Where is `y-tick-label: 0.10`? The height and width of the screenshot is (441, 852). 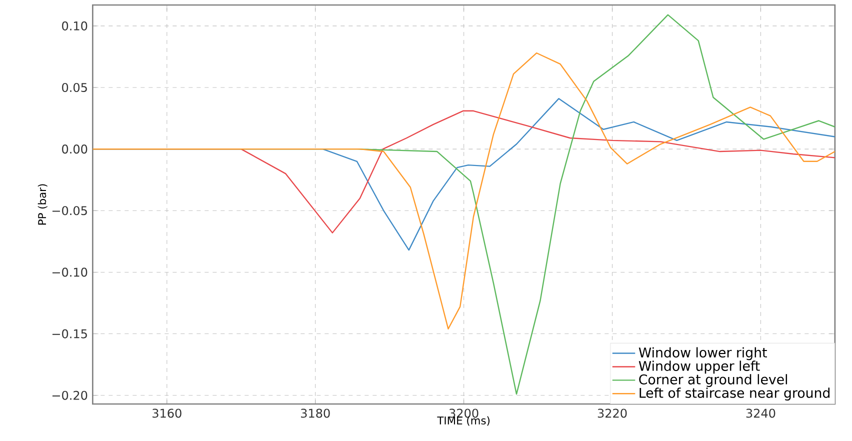 y-tick-label: 0.10 is located at coordinates (75, 25).